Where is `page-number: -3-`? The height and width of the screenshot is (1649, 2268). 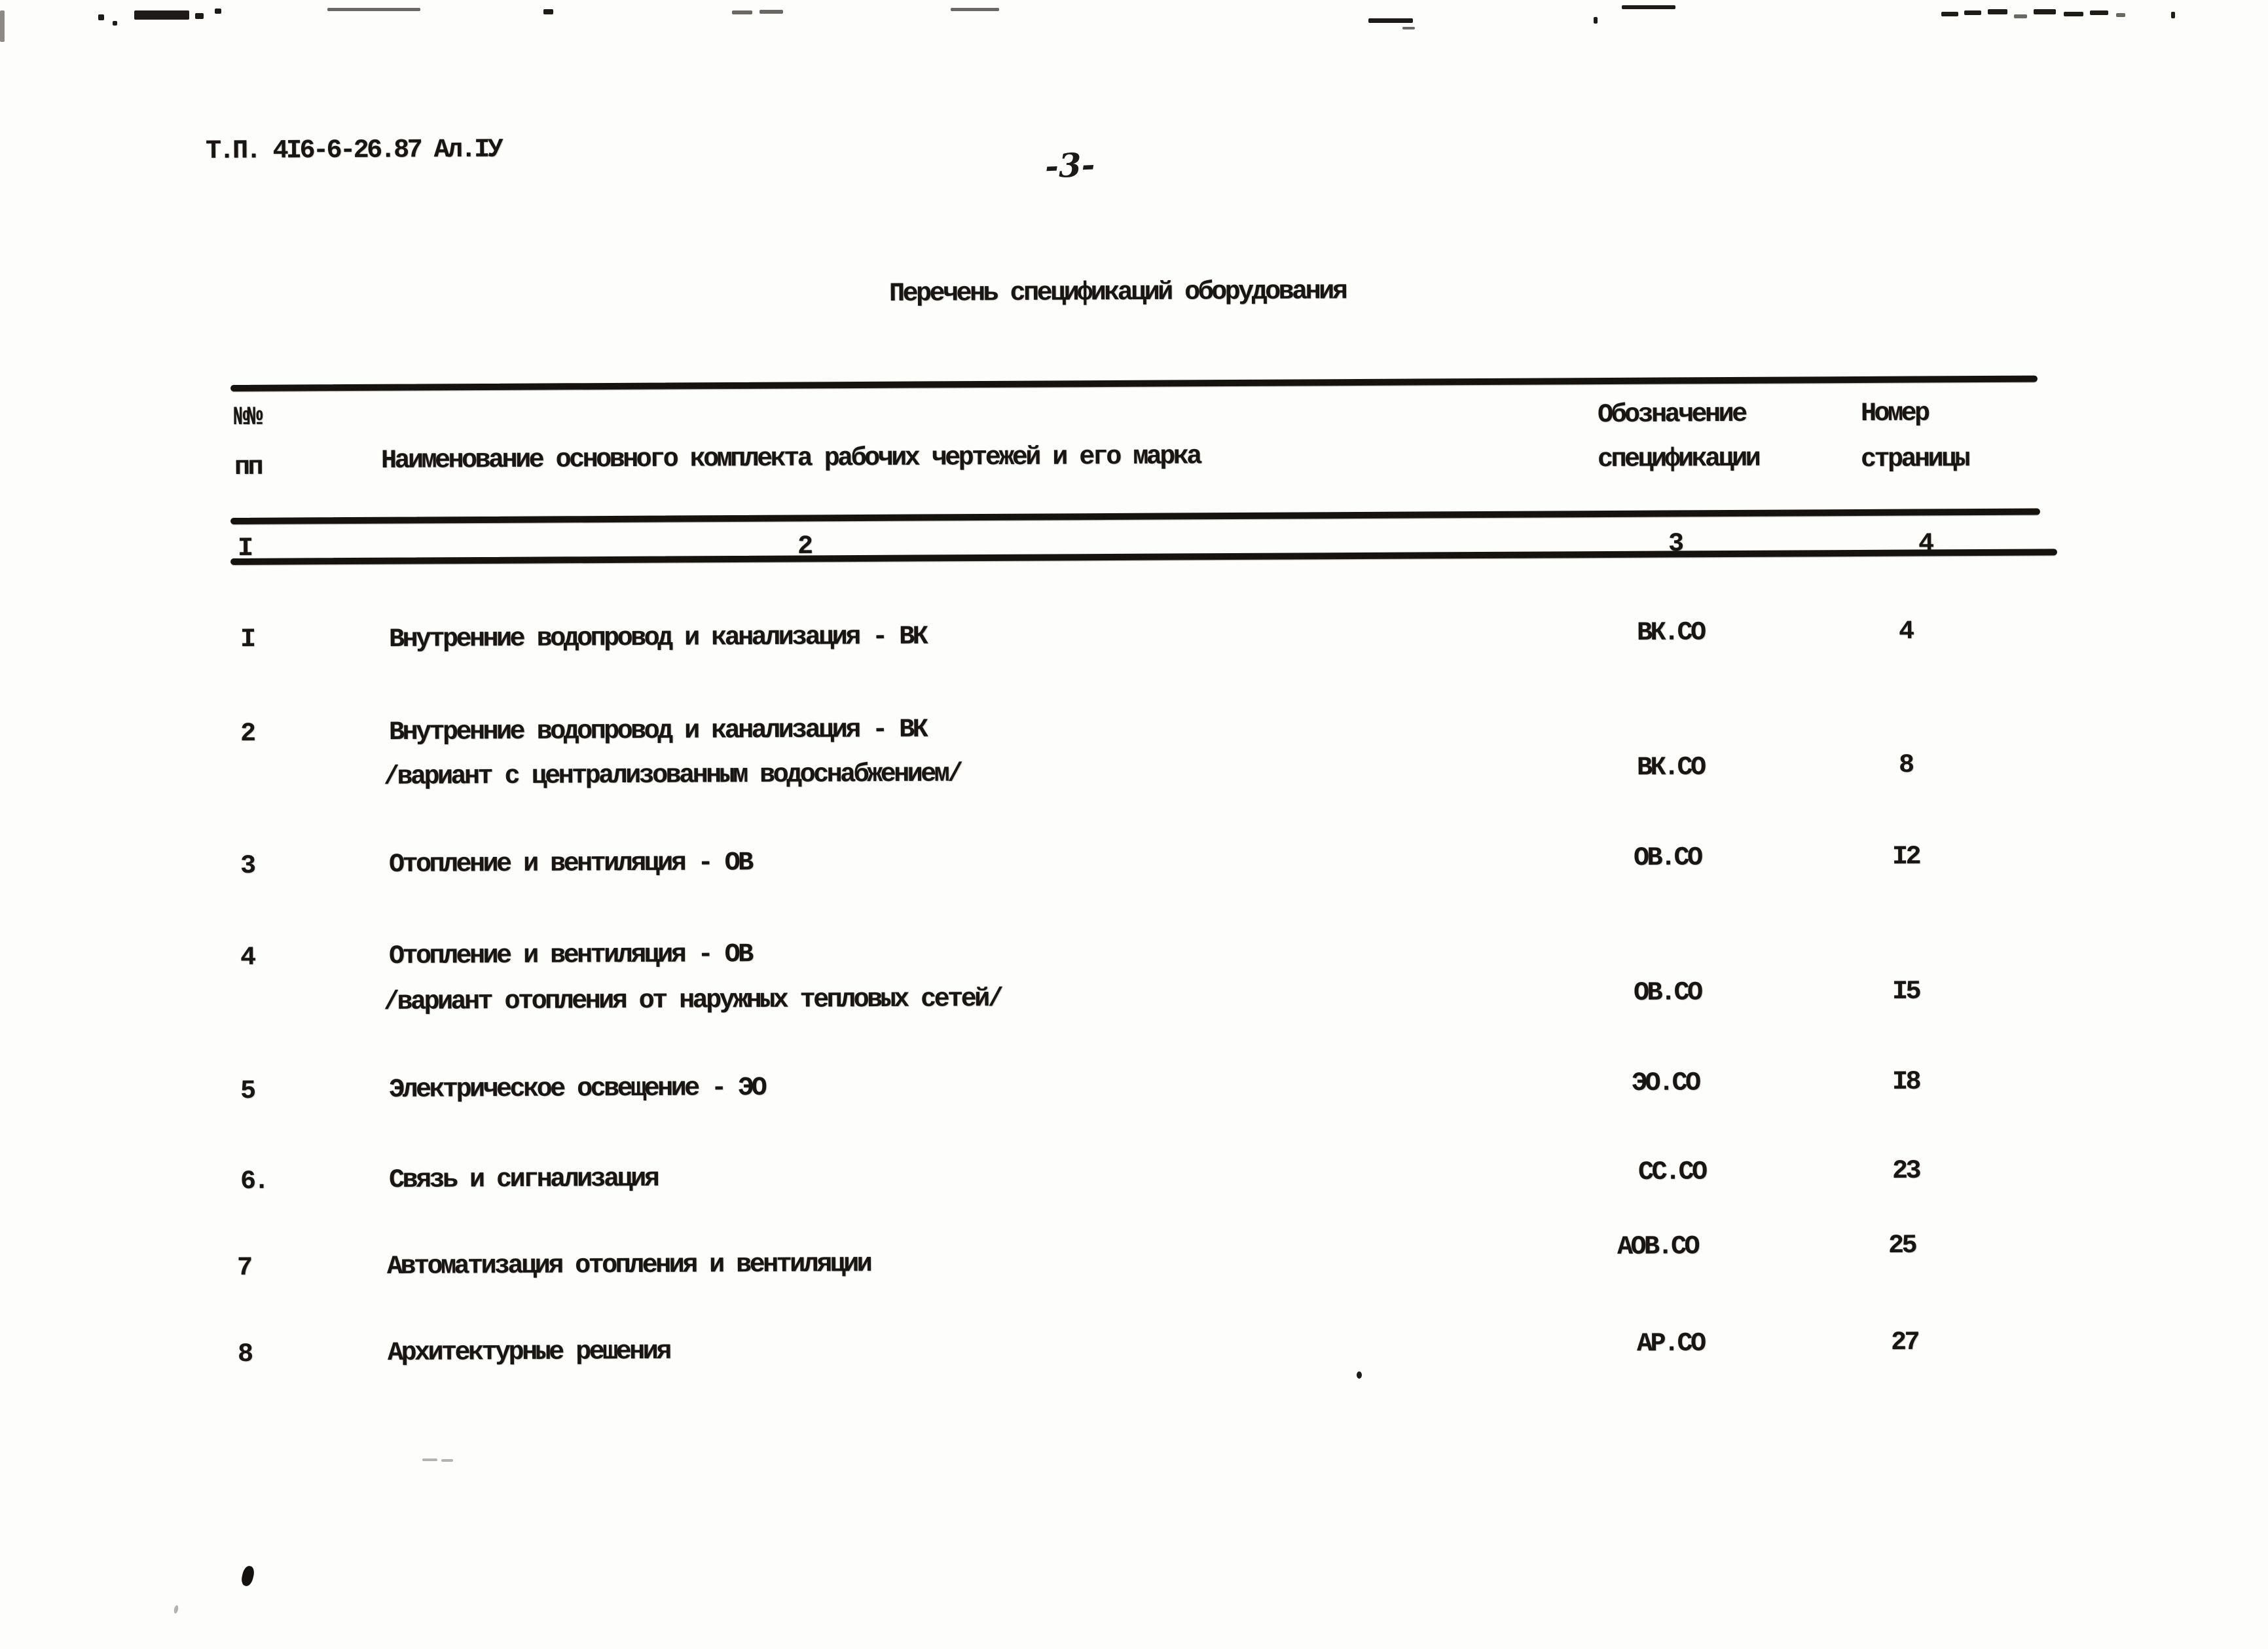
page-number: -3- is located at coordinates (1070, 165).